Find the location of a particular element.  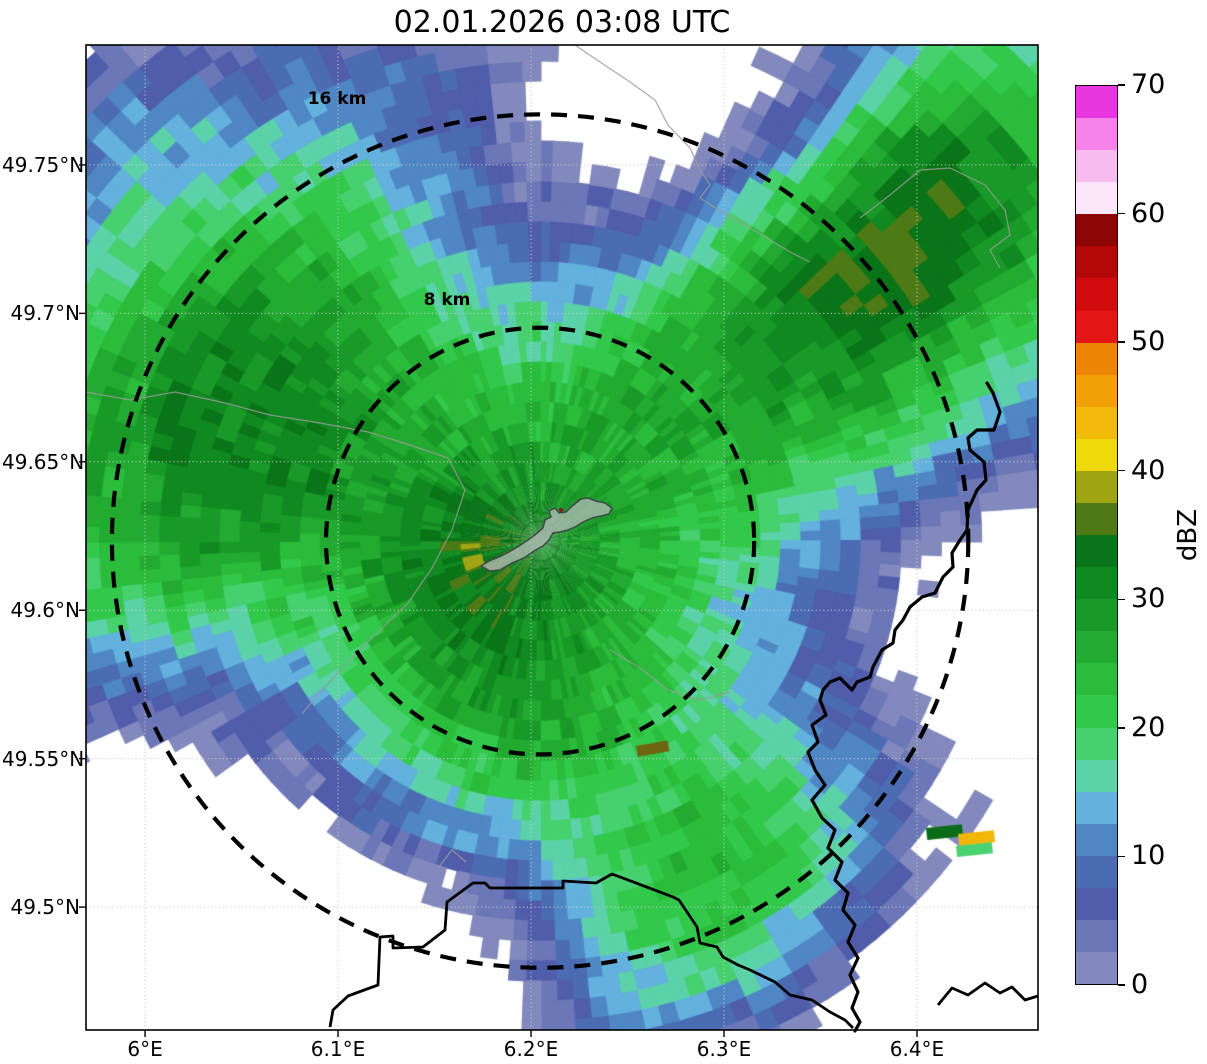

y-tick-label: 49.7°N is located at coordinates (45, 313).